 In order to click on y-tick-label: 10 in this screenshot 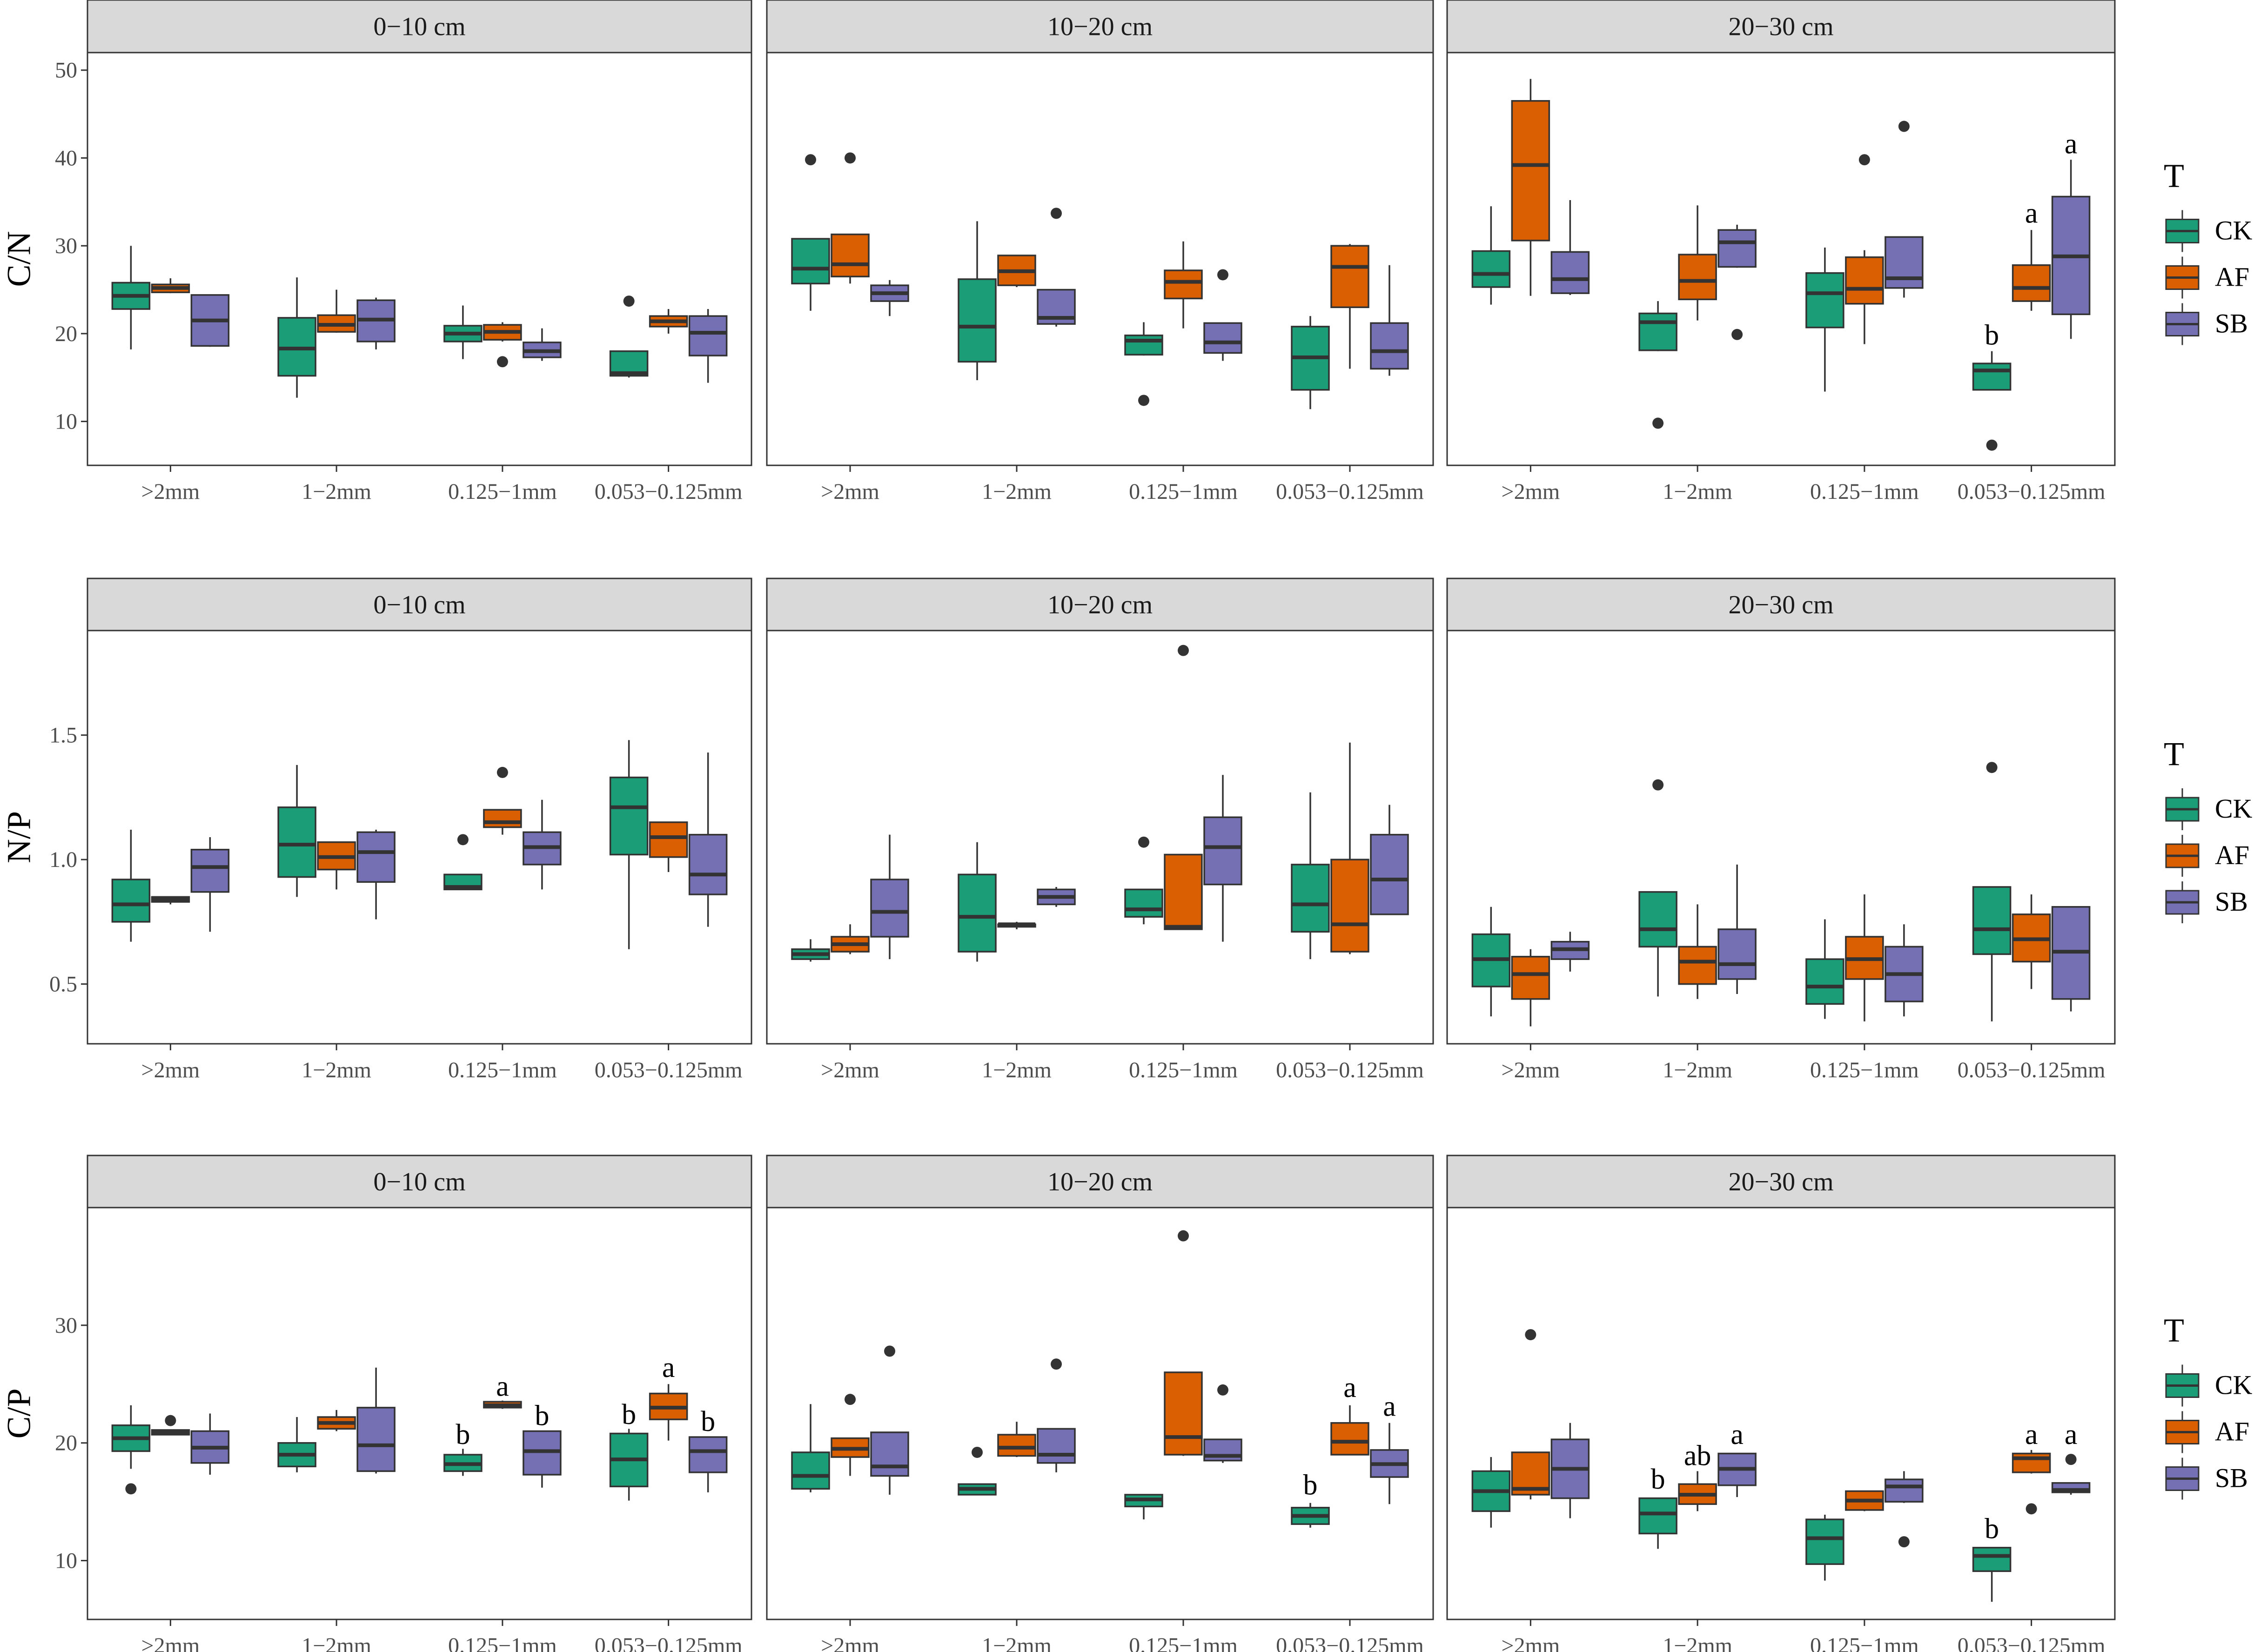, I will do `click(66, 1561)`.